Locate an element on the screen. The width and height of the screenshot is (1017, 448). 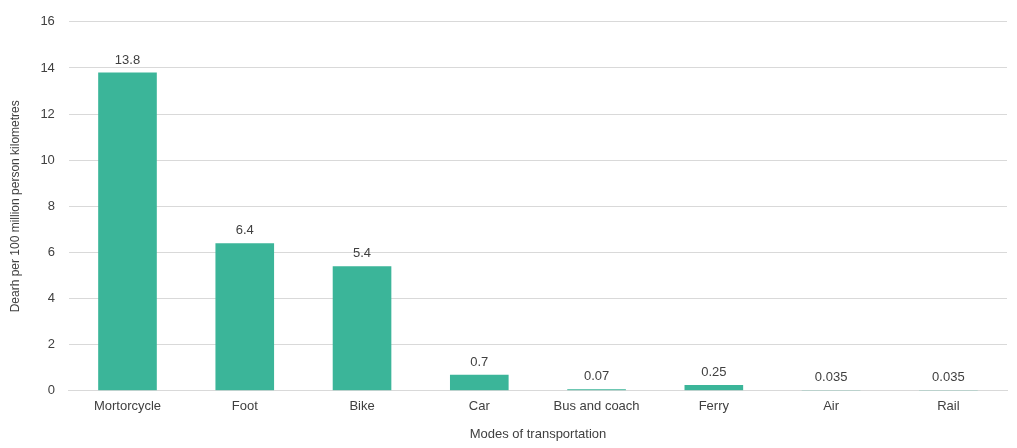
x-axis-title: Modes of transportation is located at coordinates (538, 433).